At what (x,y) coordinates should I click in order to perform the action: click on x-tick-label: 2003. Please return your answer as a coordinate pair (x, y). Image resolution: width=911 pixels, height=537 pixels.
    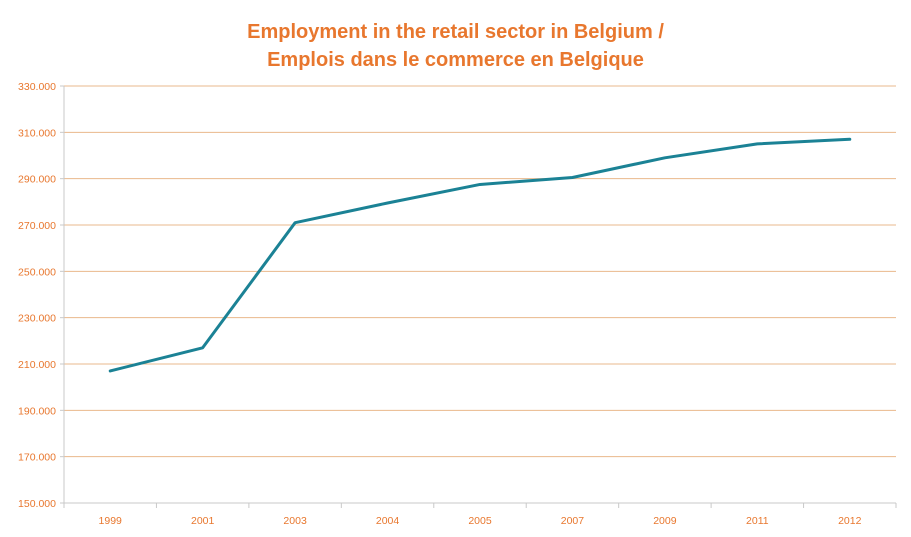
    Looking at the image, I should click on (295, 521).